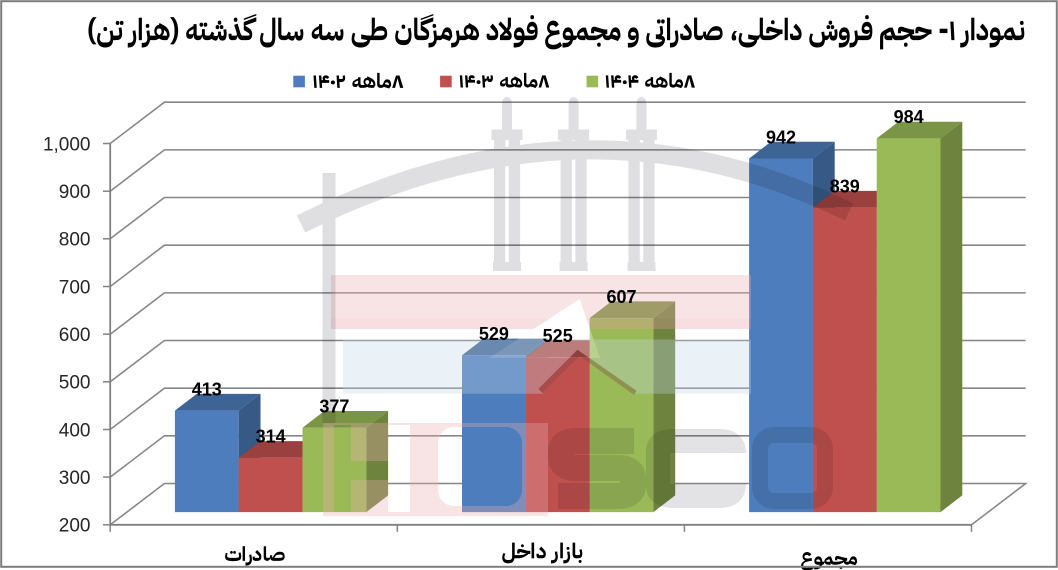 This screenshot has height=570, width=1058. Describe the element at coordinates (75, 335) in the screenshot. I see `svg-text: 600` at that location.